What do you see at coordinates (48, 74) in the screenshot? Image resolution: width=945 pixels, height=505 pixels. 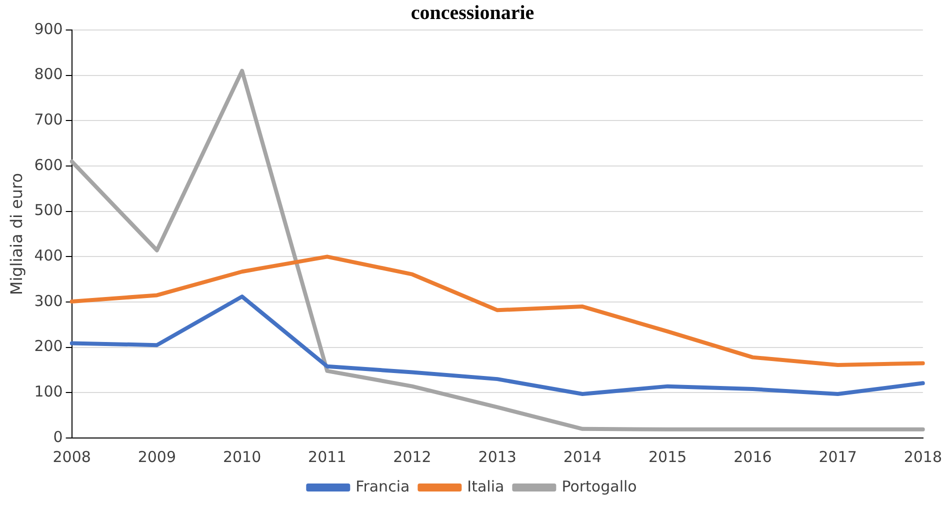 I see `y-tick-label: 800` at bounding box center [48, 74].